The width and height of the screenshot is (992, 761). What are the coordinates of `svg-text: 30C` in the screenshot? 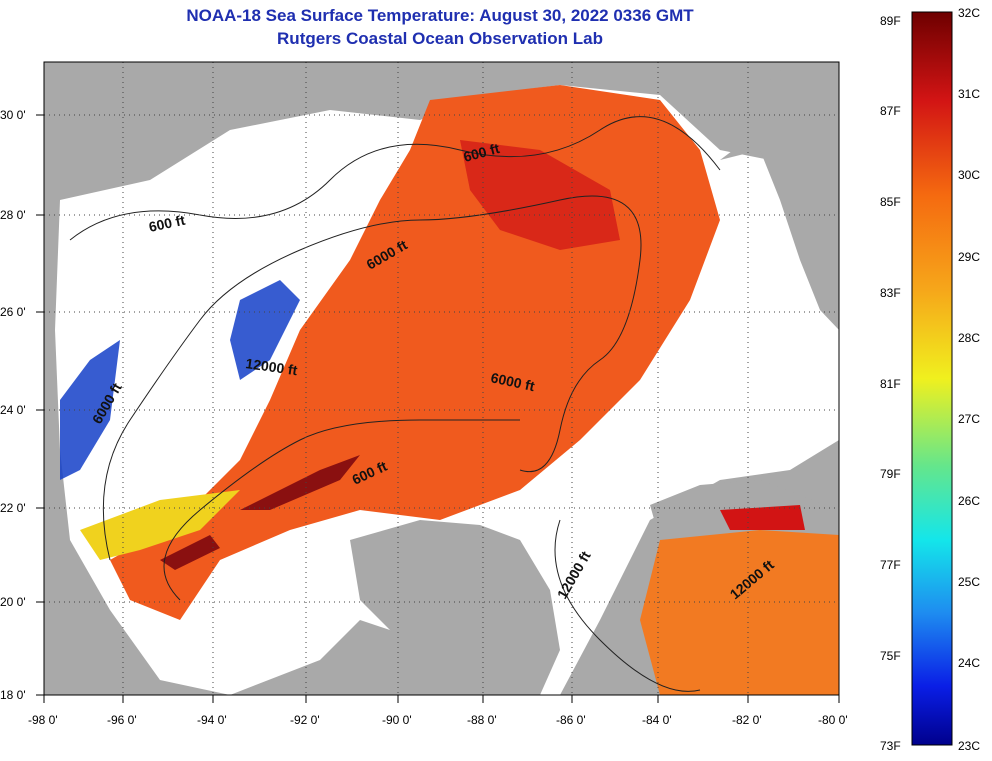 It's located at (969, 175).